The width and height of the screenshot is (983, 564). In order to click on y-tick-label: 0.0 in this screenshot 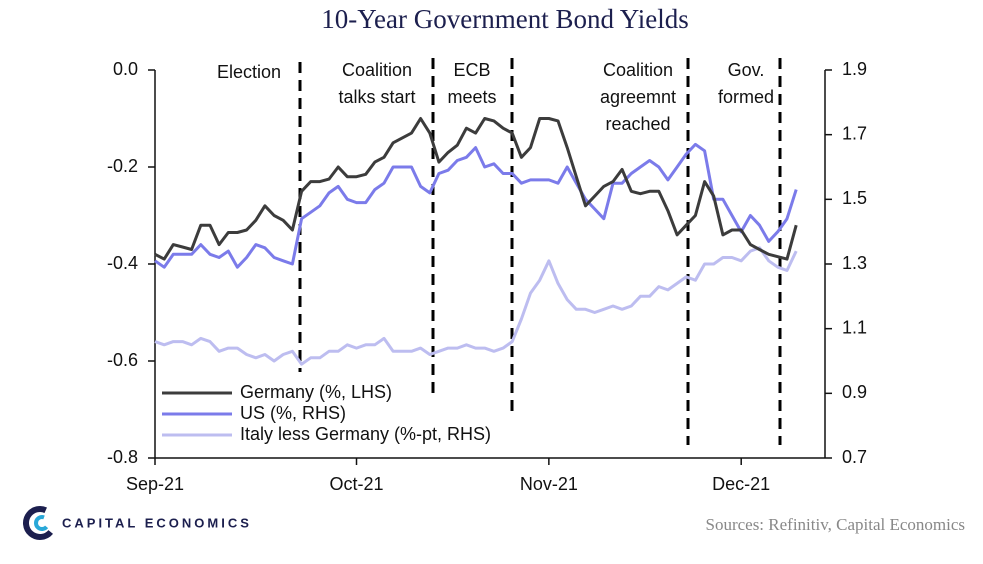, I will do `click(125, 69)`.